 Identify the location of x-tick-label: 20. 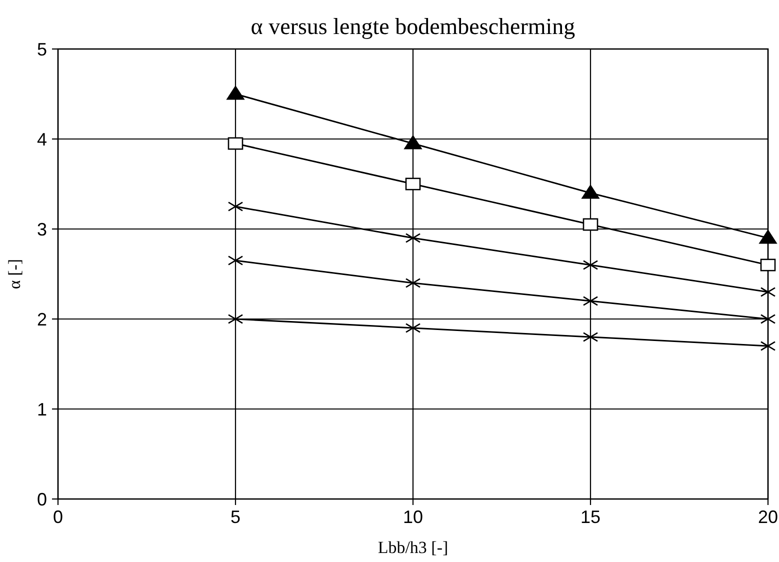
(768, 517).